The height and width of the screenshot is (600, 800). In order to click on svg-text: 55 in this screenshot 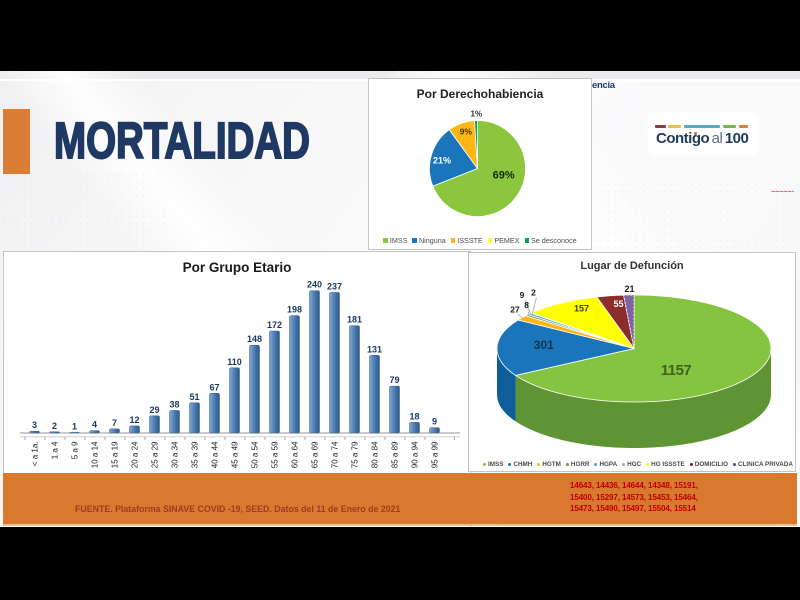, I will do `click(618, 304)`.